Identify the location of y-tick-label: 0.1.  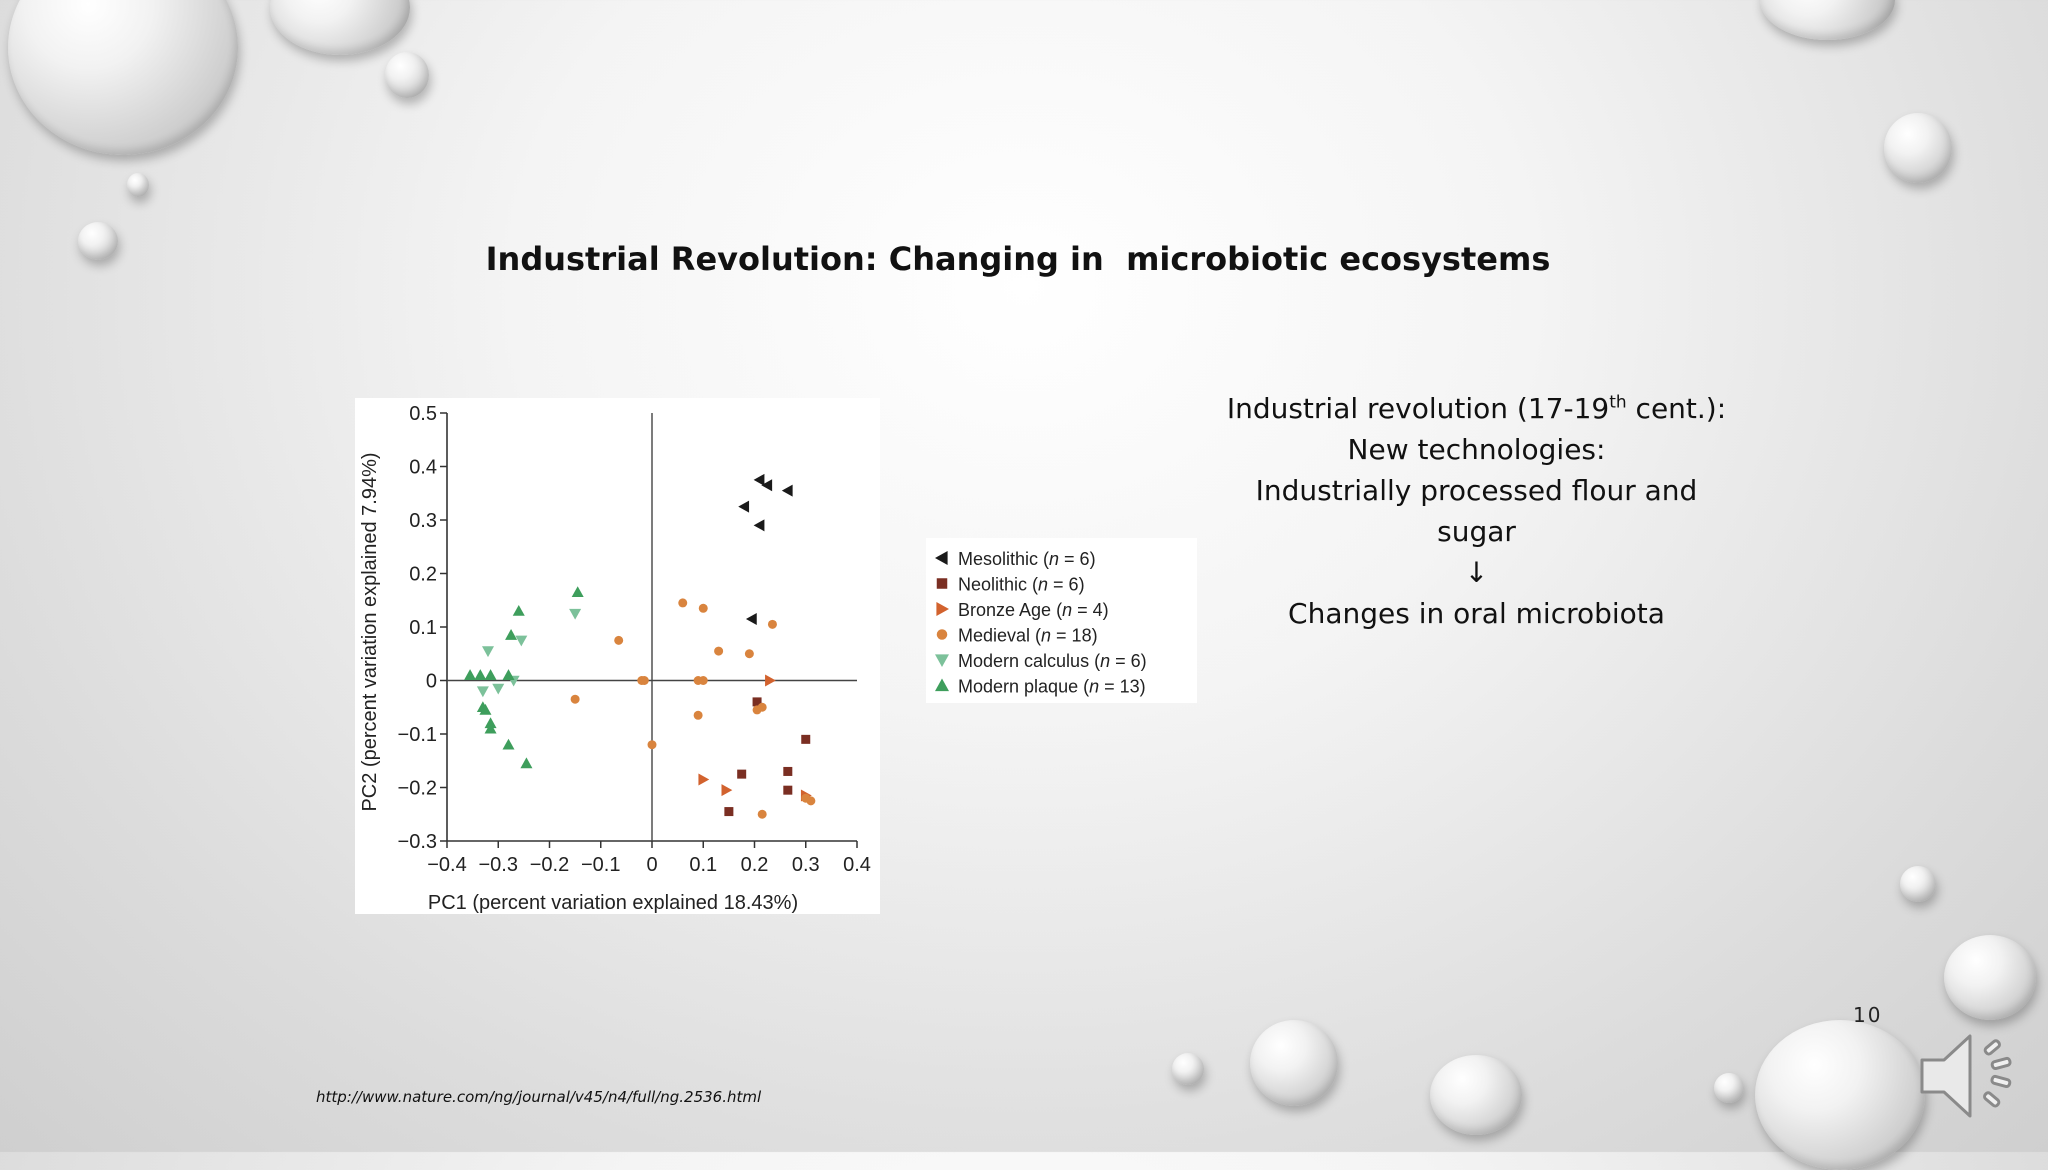
(423, 628).